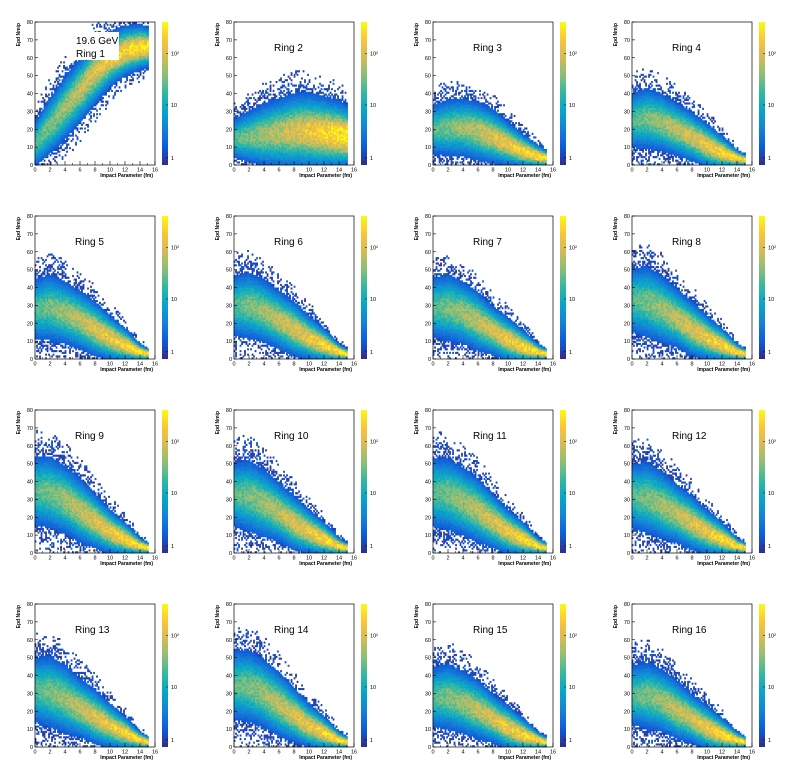 Image resolution: width=796 pixels, height=772 pixels. Describe the element at coordinates (30, 130) in the screenshot. I see `y-tick-label: 20` at that location.